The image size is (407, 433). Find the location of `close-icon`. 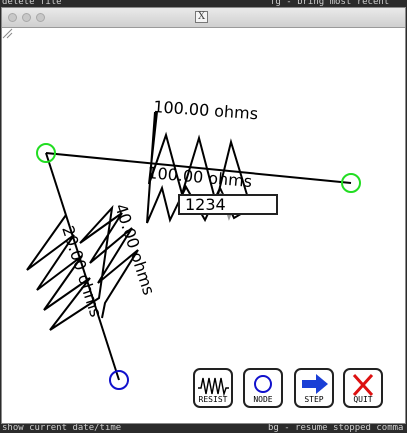

close-icon is located at coordinates (363, 385).